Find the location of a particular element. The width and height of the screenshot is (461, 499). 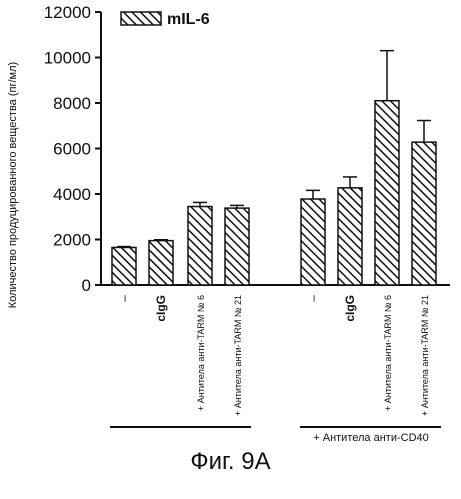

y-tick-label: 0 is located at coordinates (86, 285).